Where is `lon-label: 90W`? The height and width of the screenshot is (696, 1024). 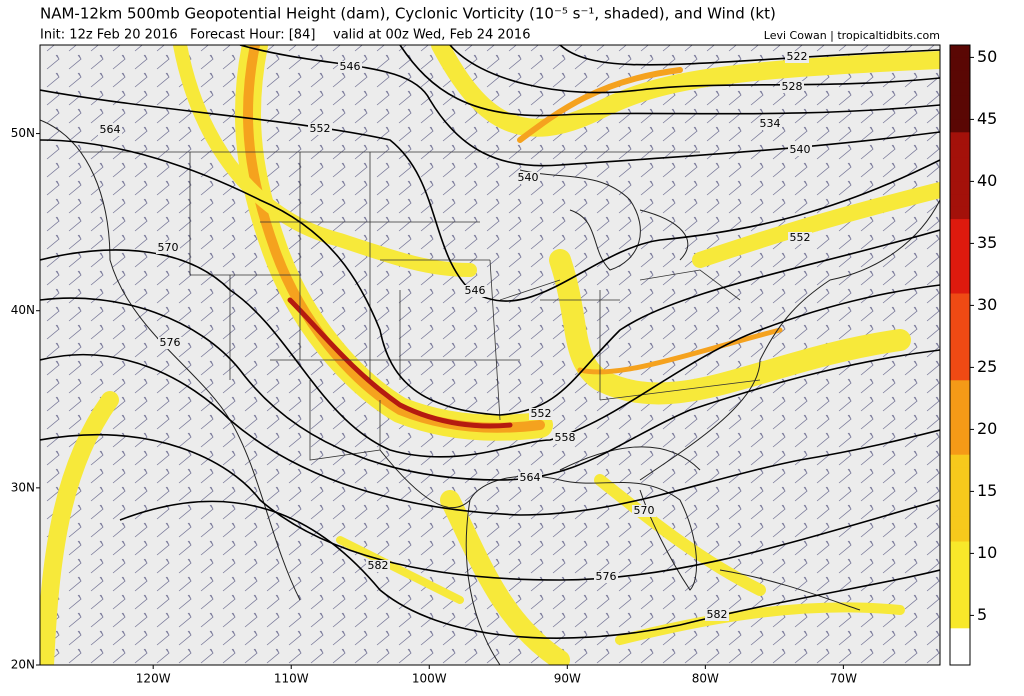
lon-label: 90W is located at coordinates (567, 679).